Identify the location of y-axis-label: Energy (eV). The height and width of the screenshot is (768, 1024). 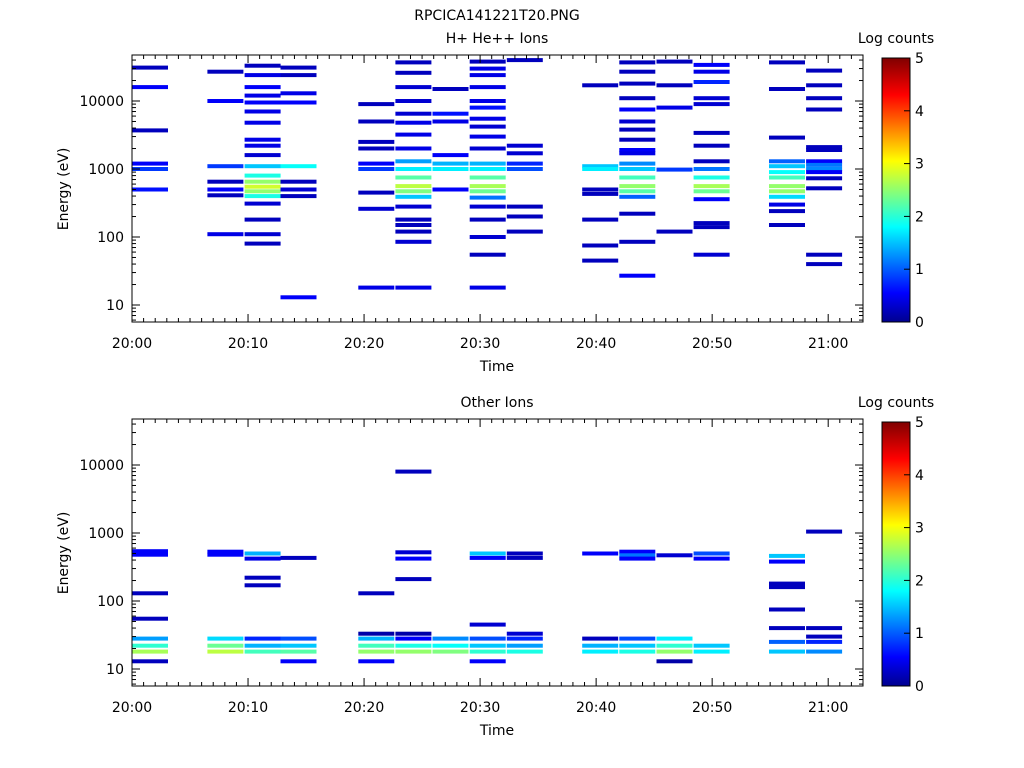
(64, 189).